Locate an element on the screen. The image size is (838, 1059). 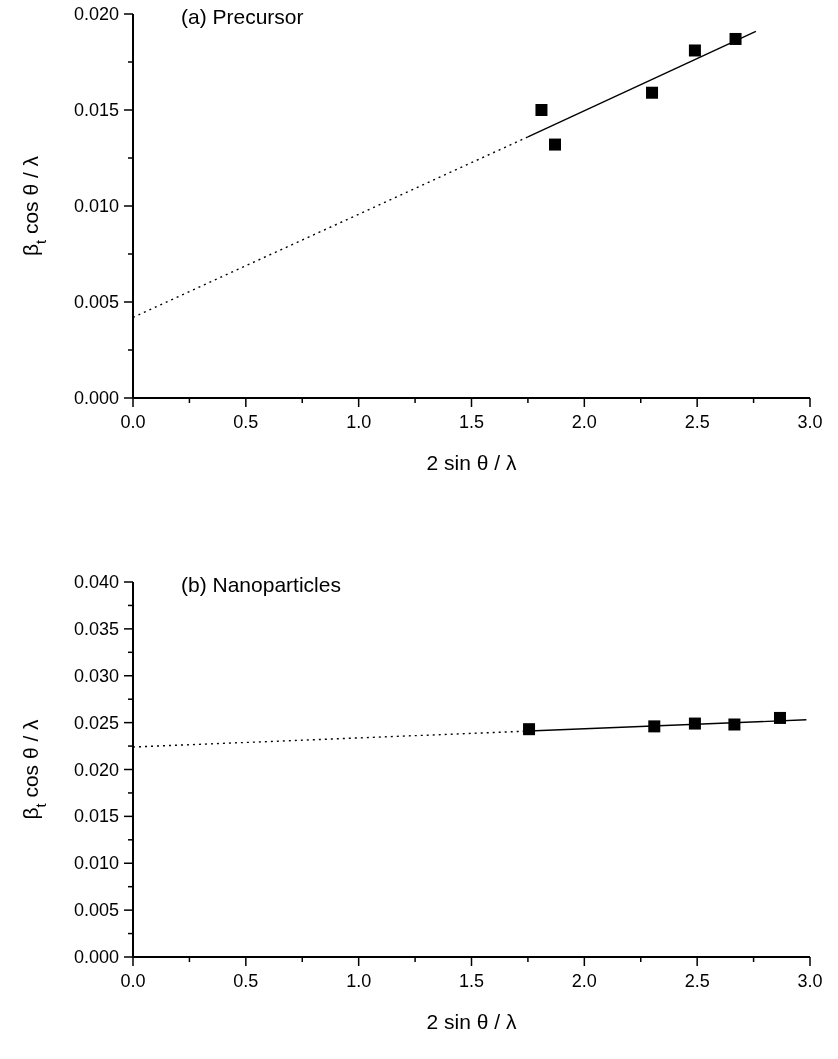
y-tick-label: 0.025 is located at coordinates (96, 722).